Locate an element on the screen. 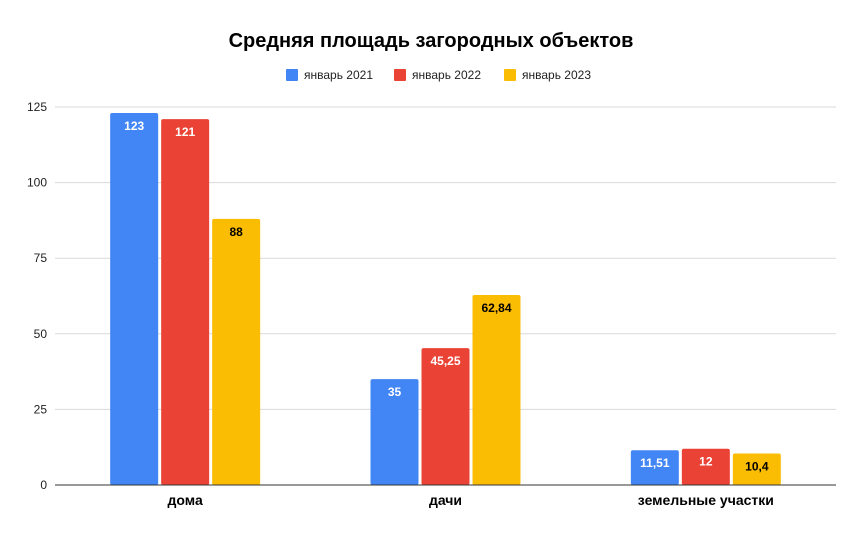 The height and width of the screenshot is (535, 863). data-label: 11,51 is located at coordinates (655, 463).